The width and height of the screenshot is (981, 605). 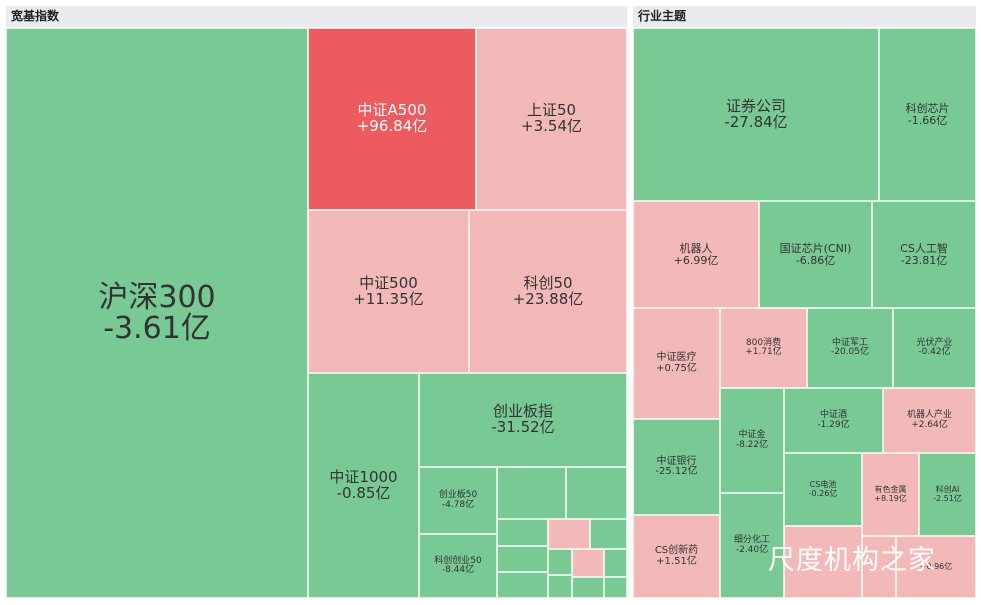 What do you see at coordinates (458, 560) in the screenshot?
I see `tile-name-label: 科创创业50` at bounding box center [458, 560].